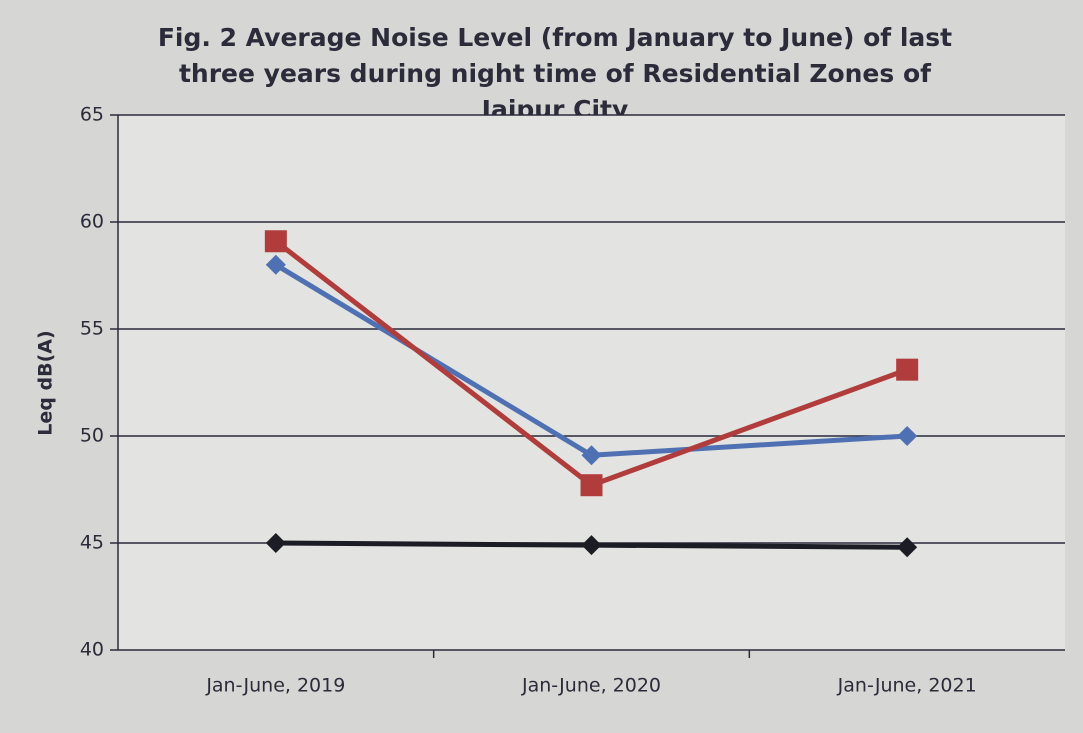 This screenshot has height=733, width=1083. I want to click on y-axis-label: Leq dB(A), so click(46, 382).